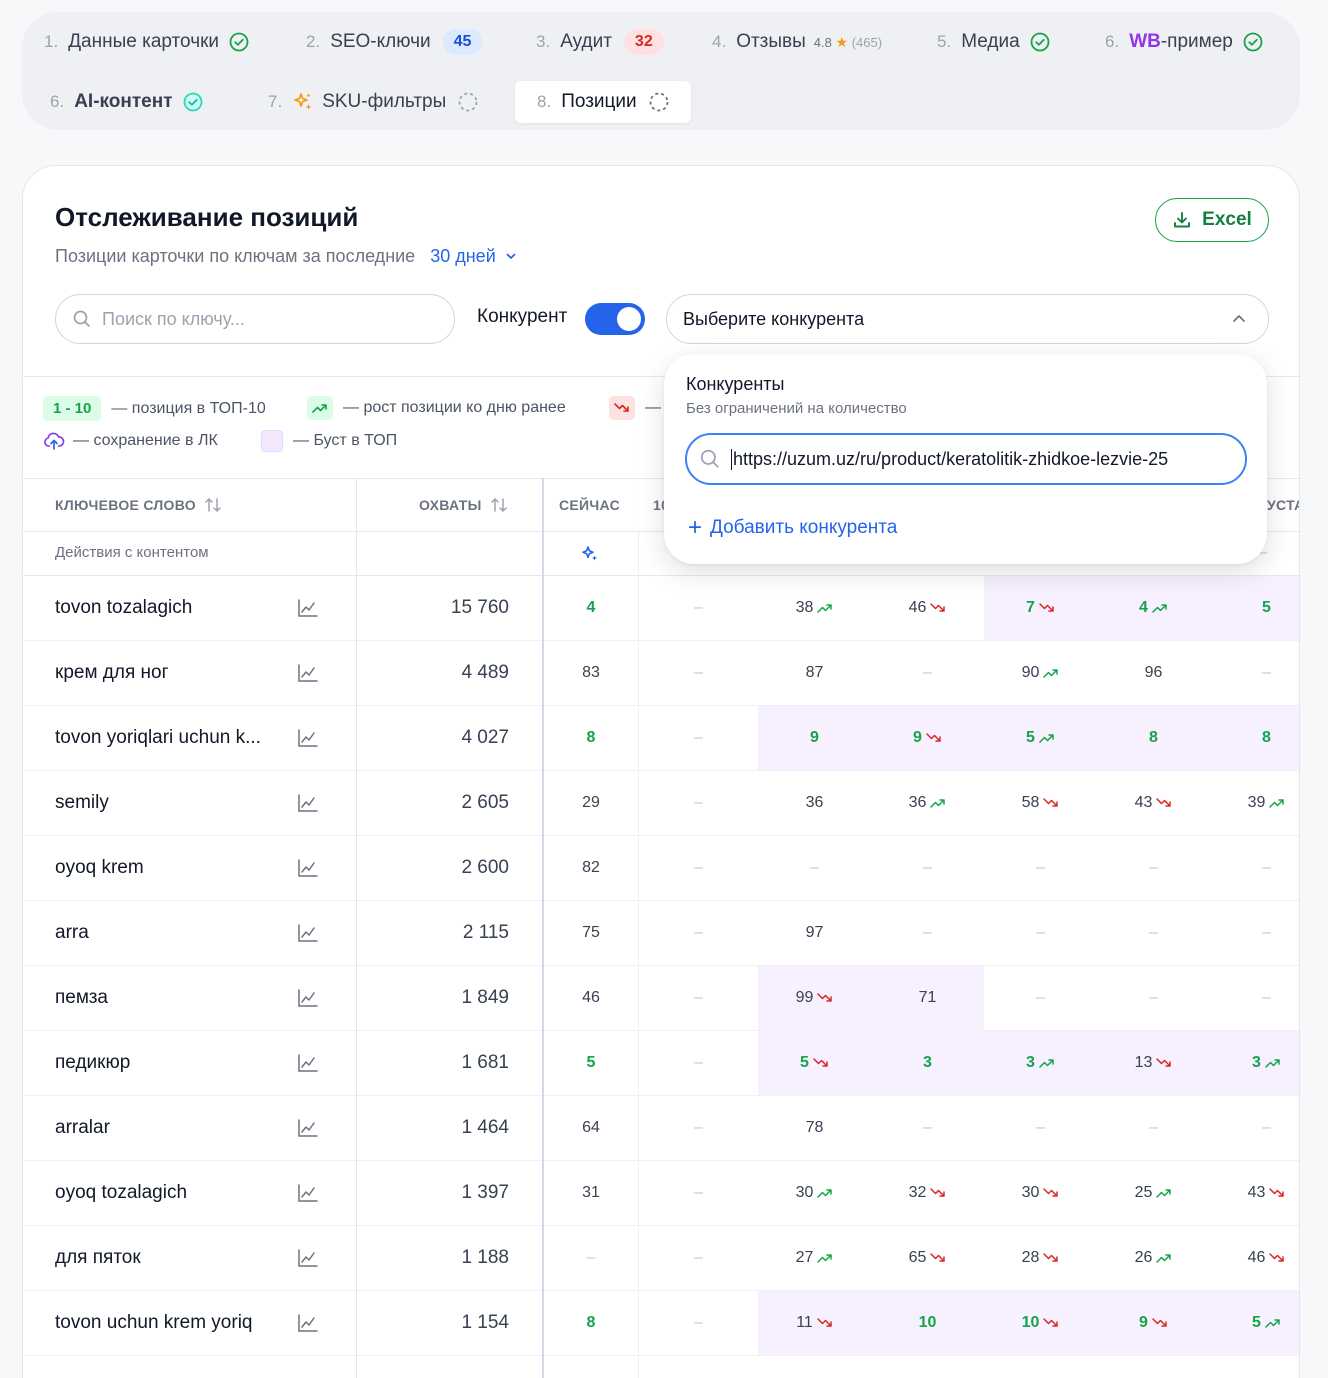  What do you see at coordinates (1196, 41) in the screenshot?
I see `step-label: -пример` at bounding box center [1196, 41].